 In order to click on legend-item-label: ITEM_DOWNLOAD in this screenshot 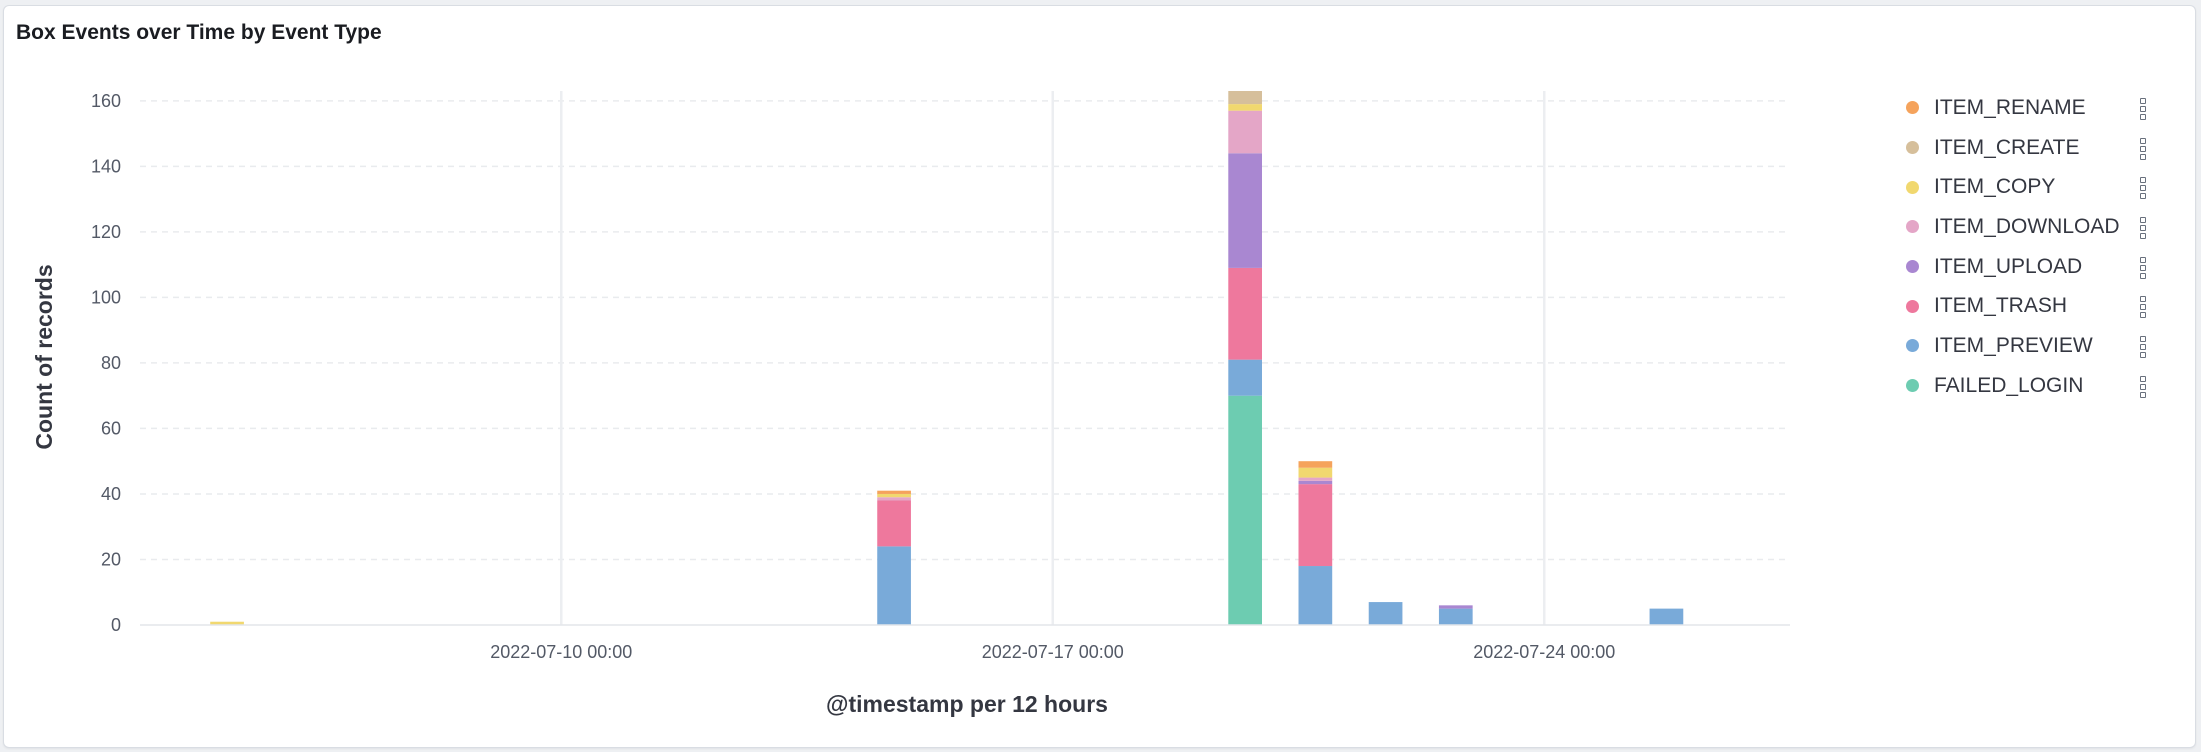, I will do `click(2027, 226)`.